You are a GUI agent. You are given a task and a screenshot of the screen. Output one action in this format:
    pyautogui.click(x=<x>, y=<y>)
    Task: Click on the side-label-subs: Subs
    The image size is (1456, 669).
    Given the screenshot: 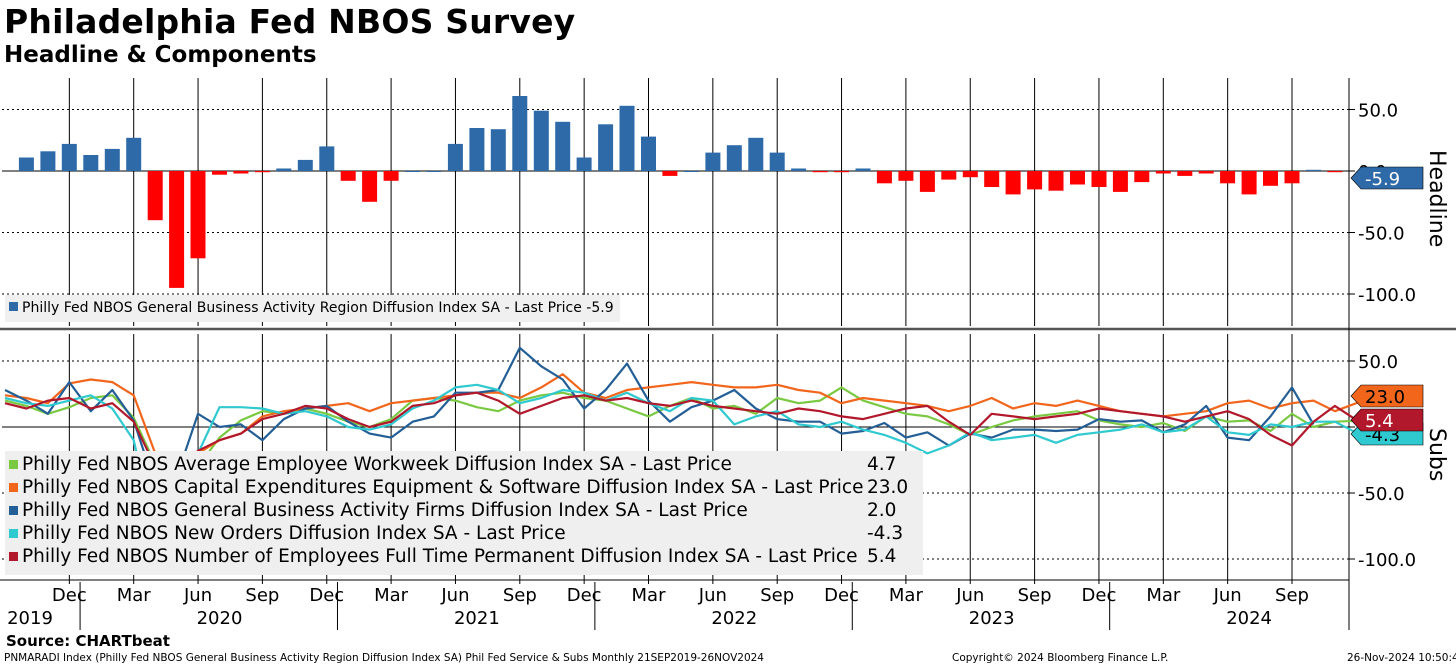 What is the action you would take?
    pyautogui.click(x=1436, y=454)
    